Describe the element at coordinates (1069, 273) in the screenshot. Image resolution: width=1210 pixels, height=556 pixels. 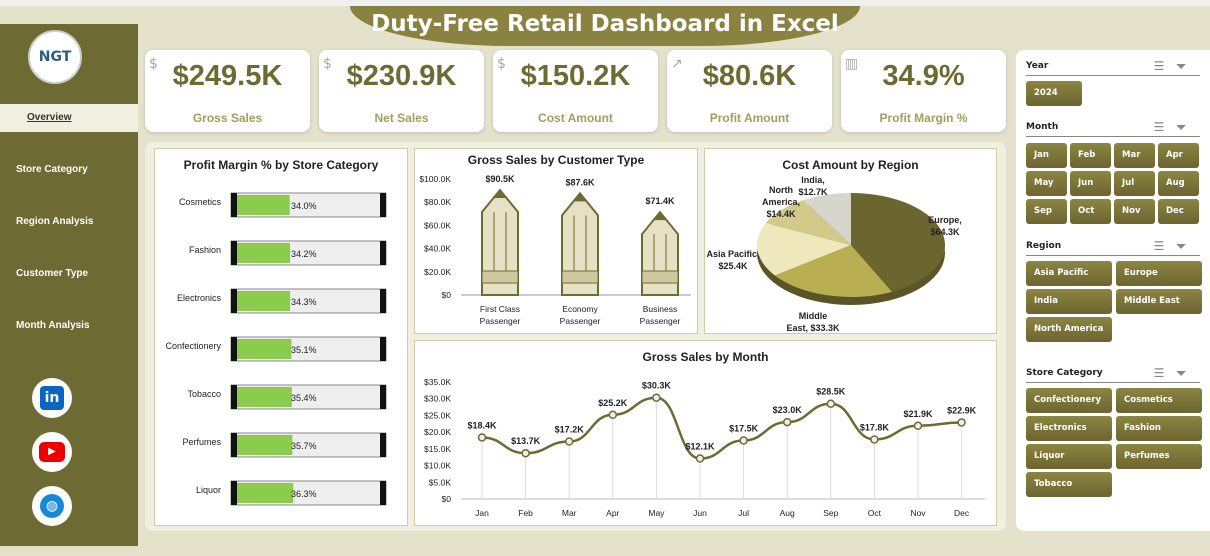
I see `slicer-item-asia-pacific: Asia Pacific` at that location.